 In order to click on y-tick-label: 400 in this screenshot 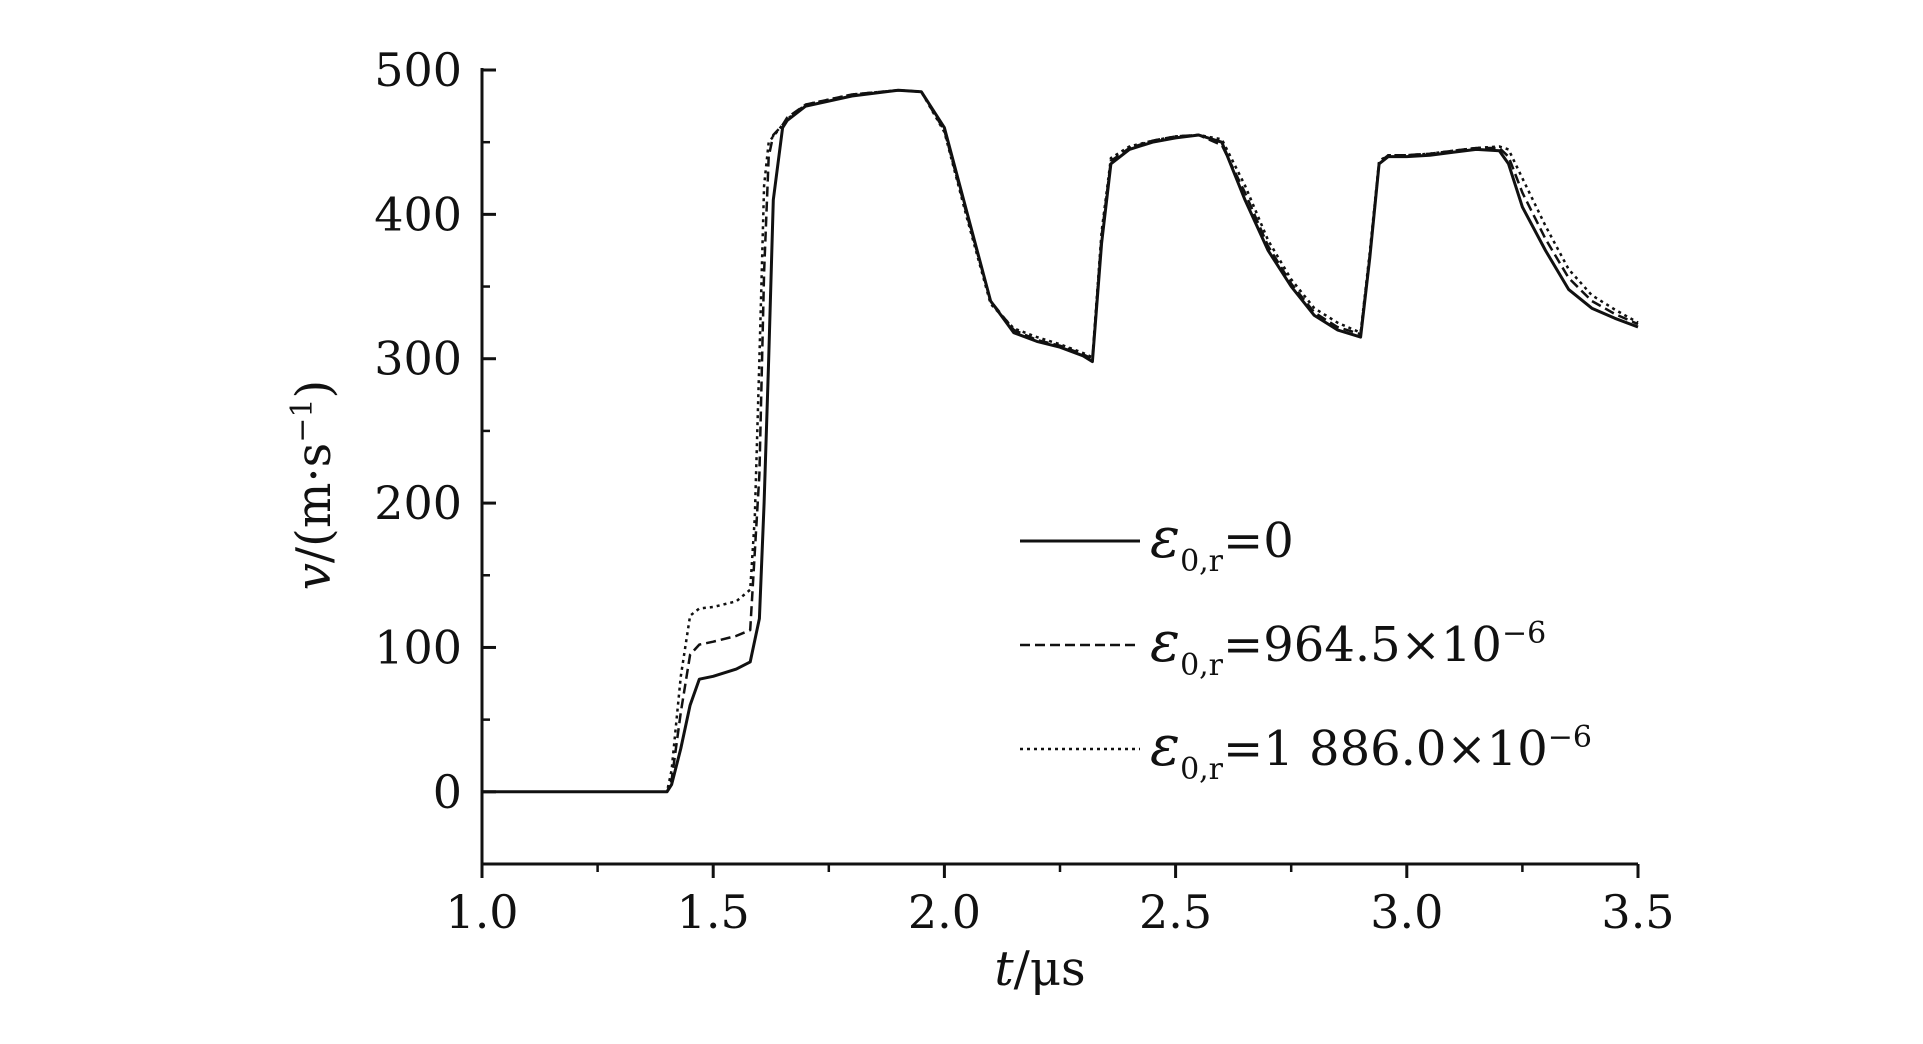, I will do `click(418, 214)`.